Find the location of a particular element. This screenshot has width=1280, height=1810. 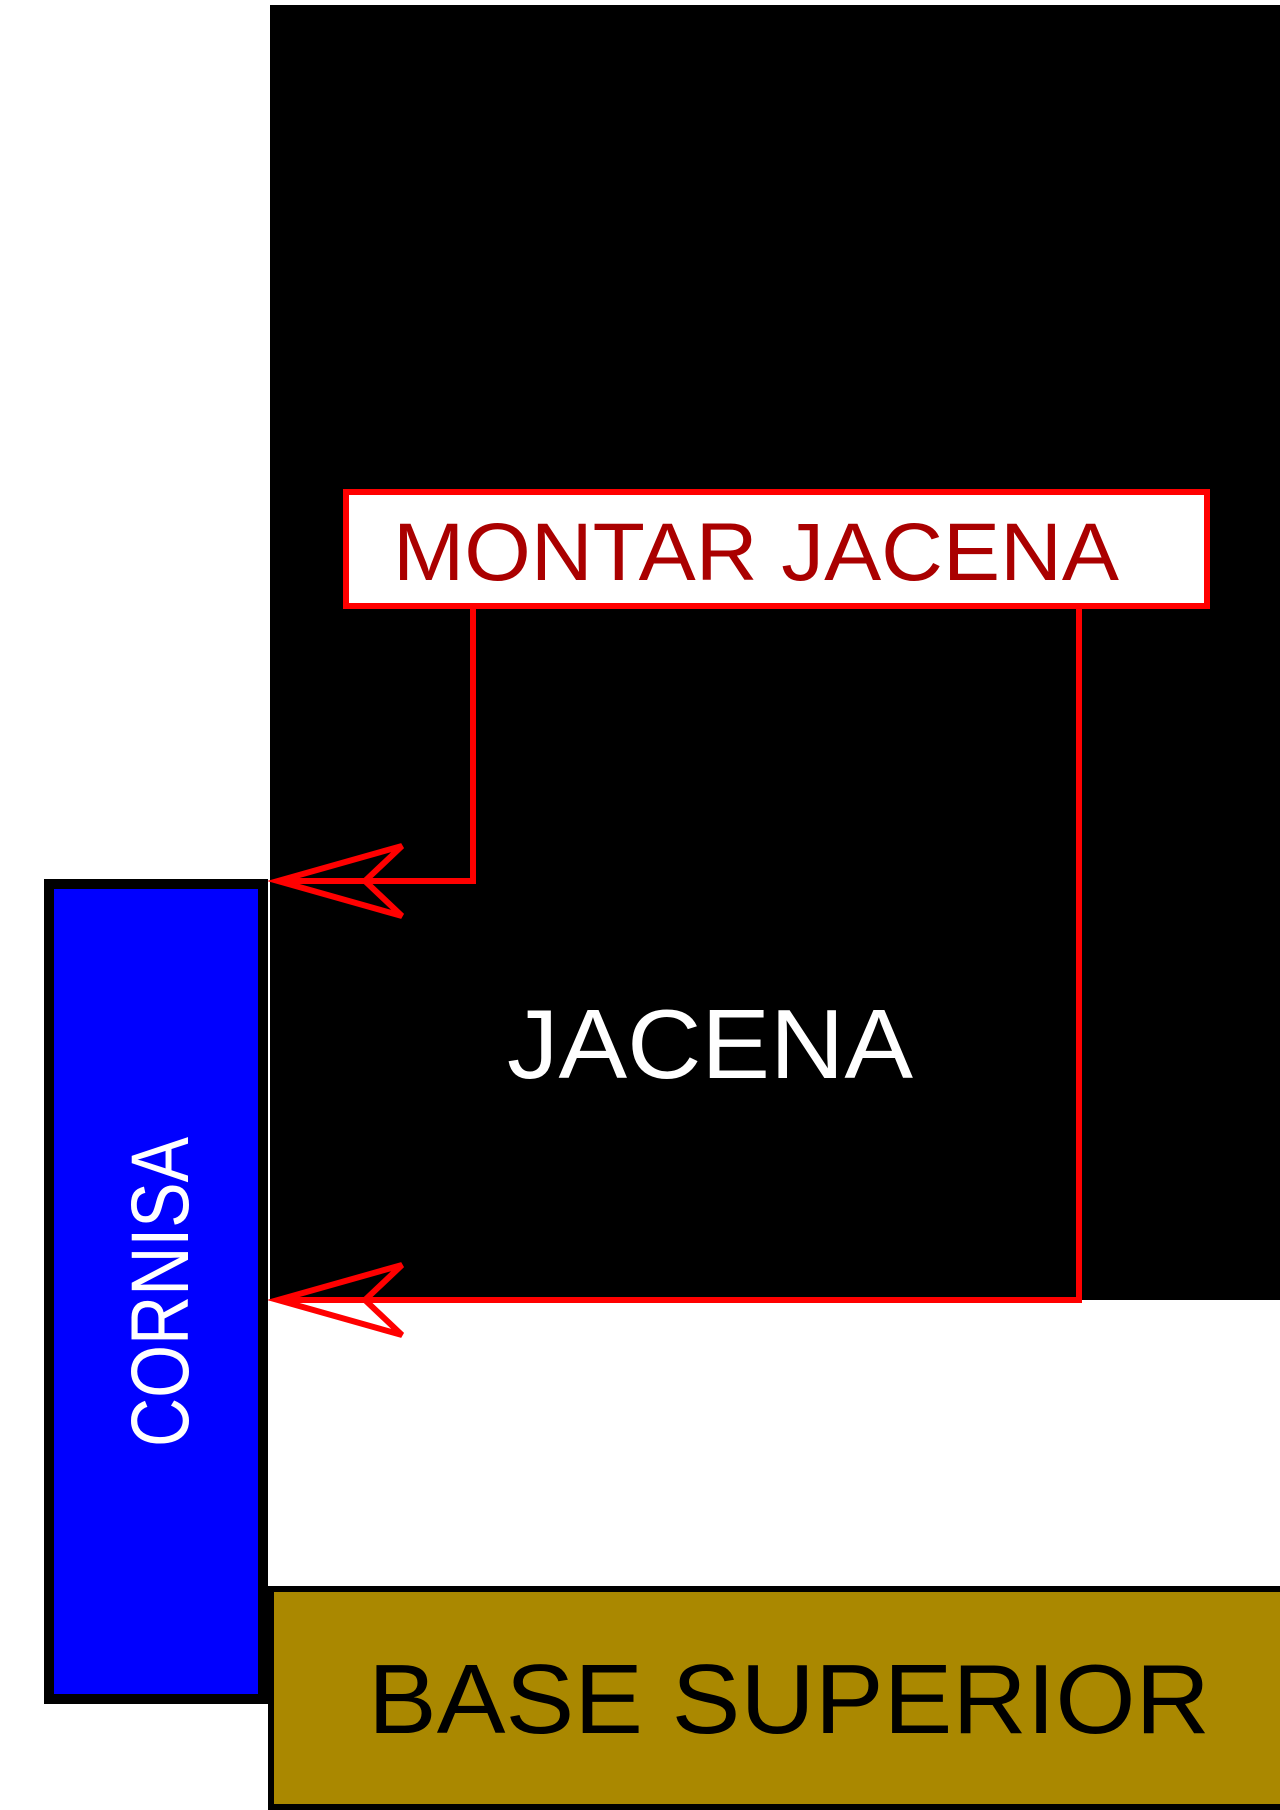

callout-connector-upper is located at coordinates (377, 745).